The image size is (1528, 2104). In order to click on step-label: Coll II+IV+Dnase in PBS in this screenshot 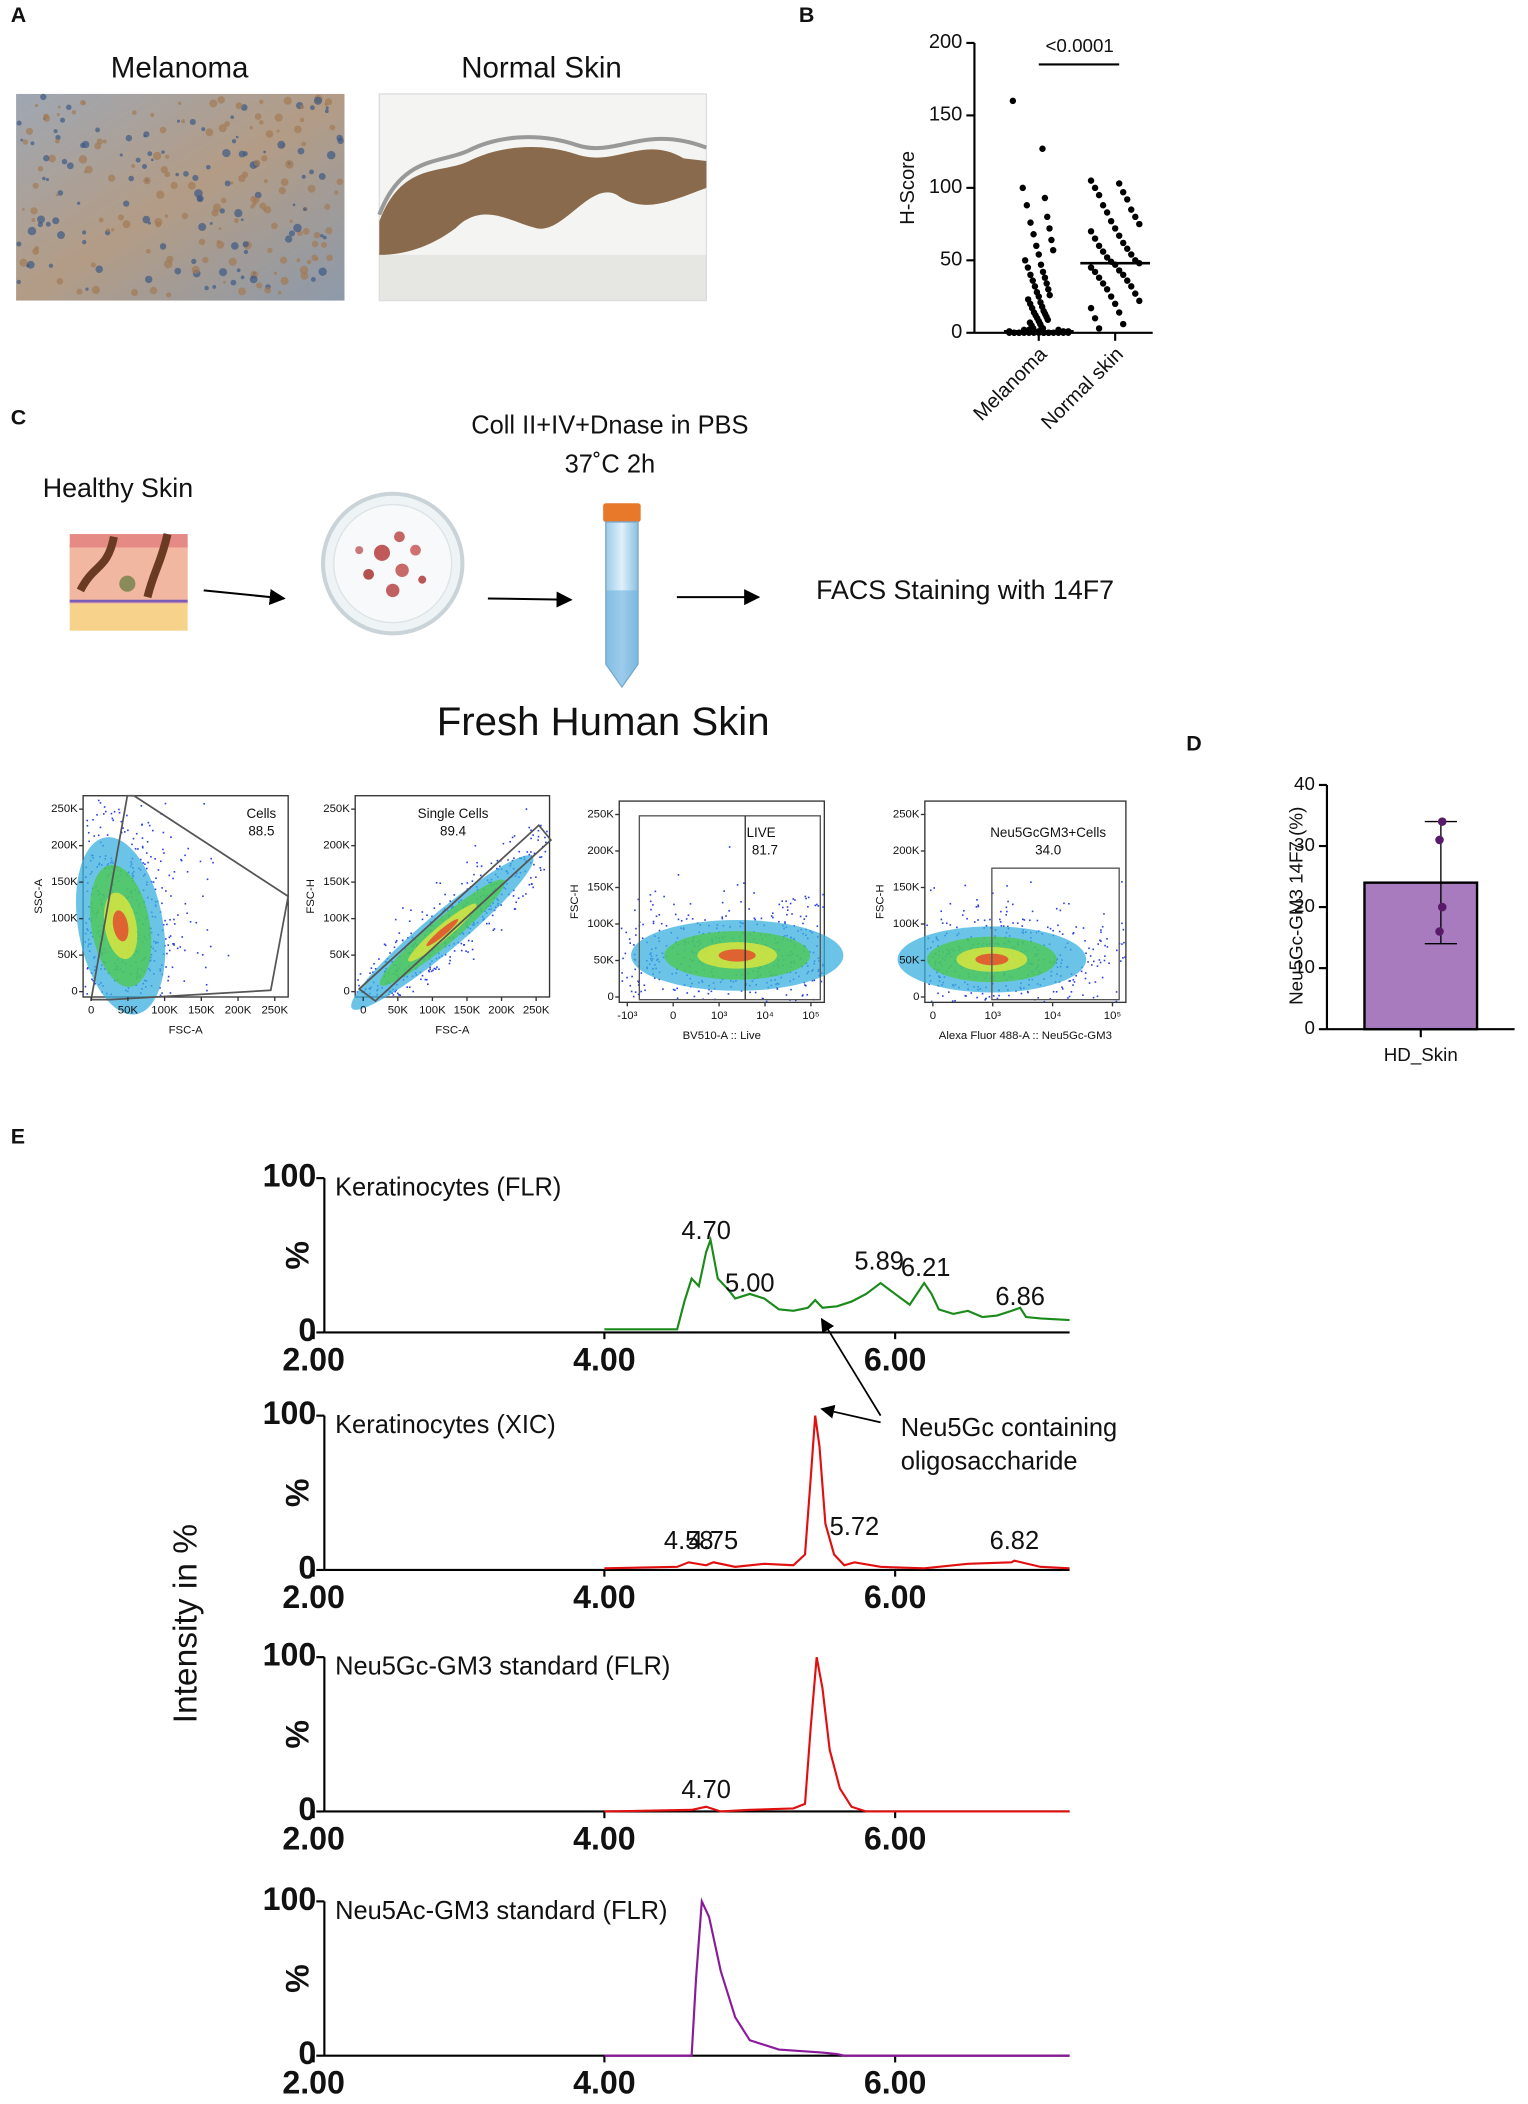, I will do `click(609, 425)`.